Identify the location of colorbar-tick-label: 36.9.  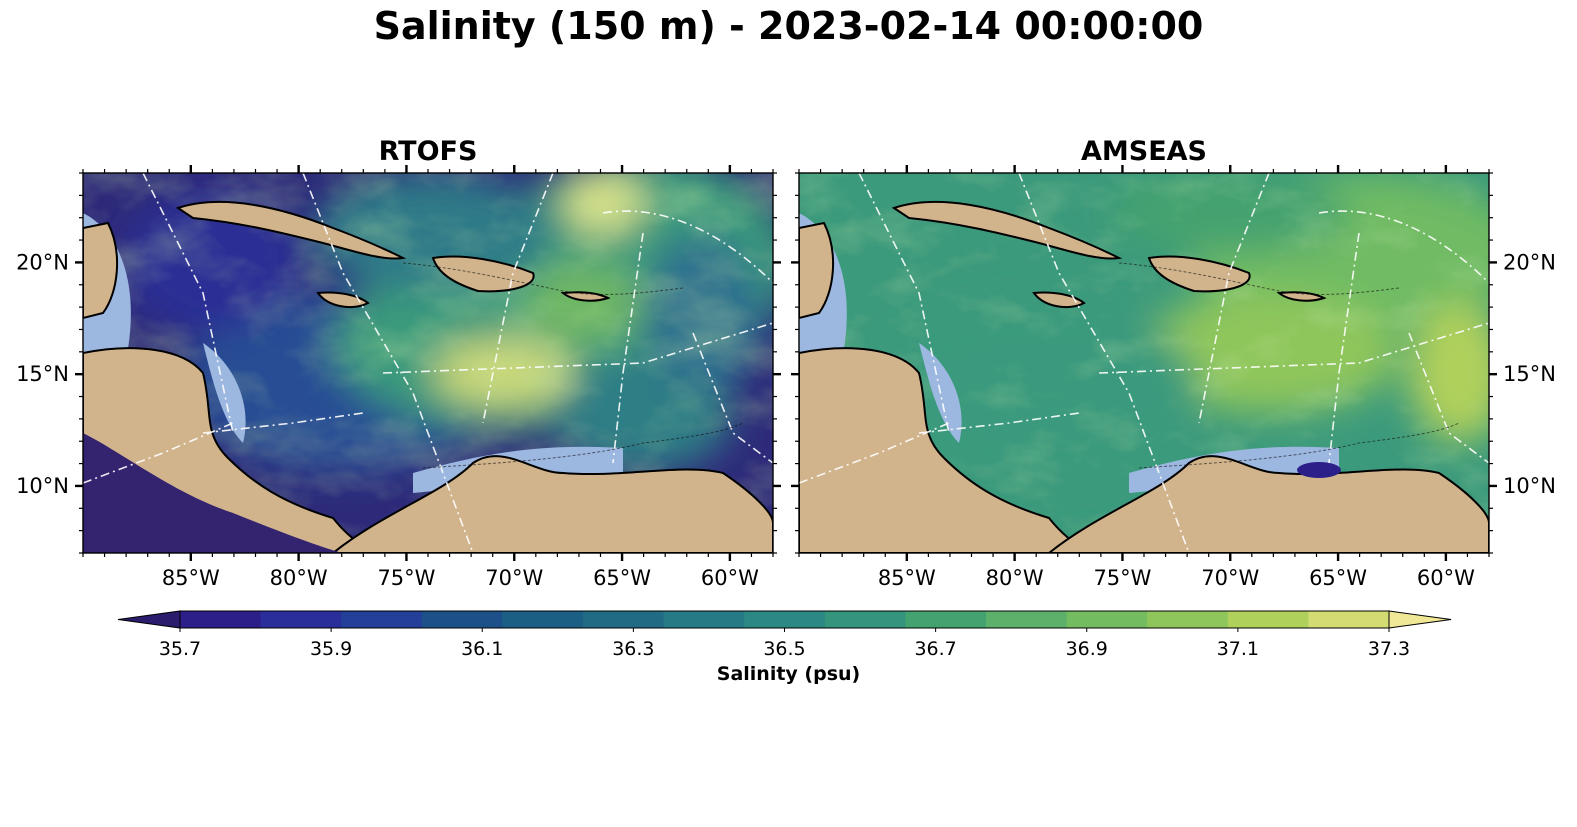
(1087, 649).